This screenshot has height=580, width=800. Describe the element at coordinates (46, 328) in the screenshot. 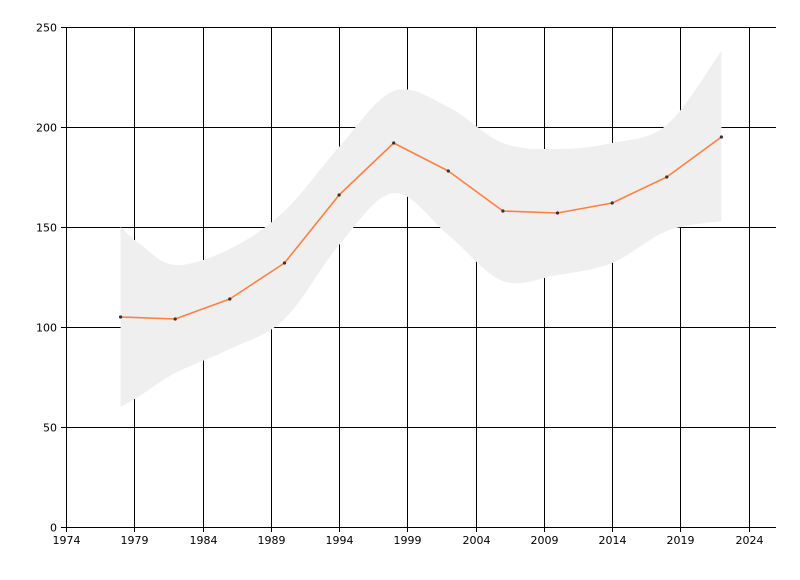

I see `y-tick-label: 100` at that location.